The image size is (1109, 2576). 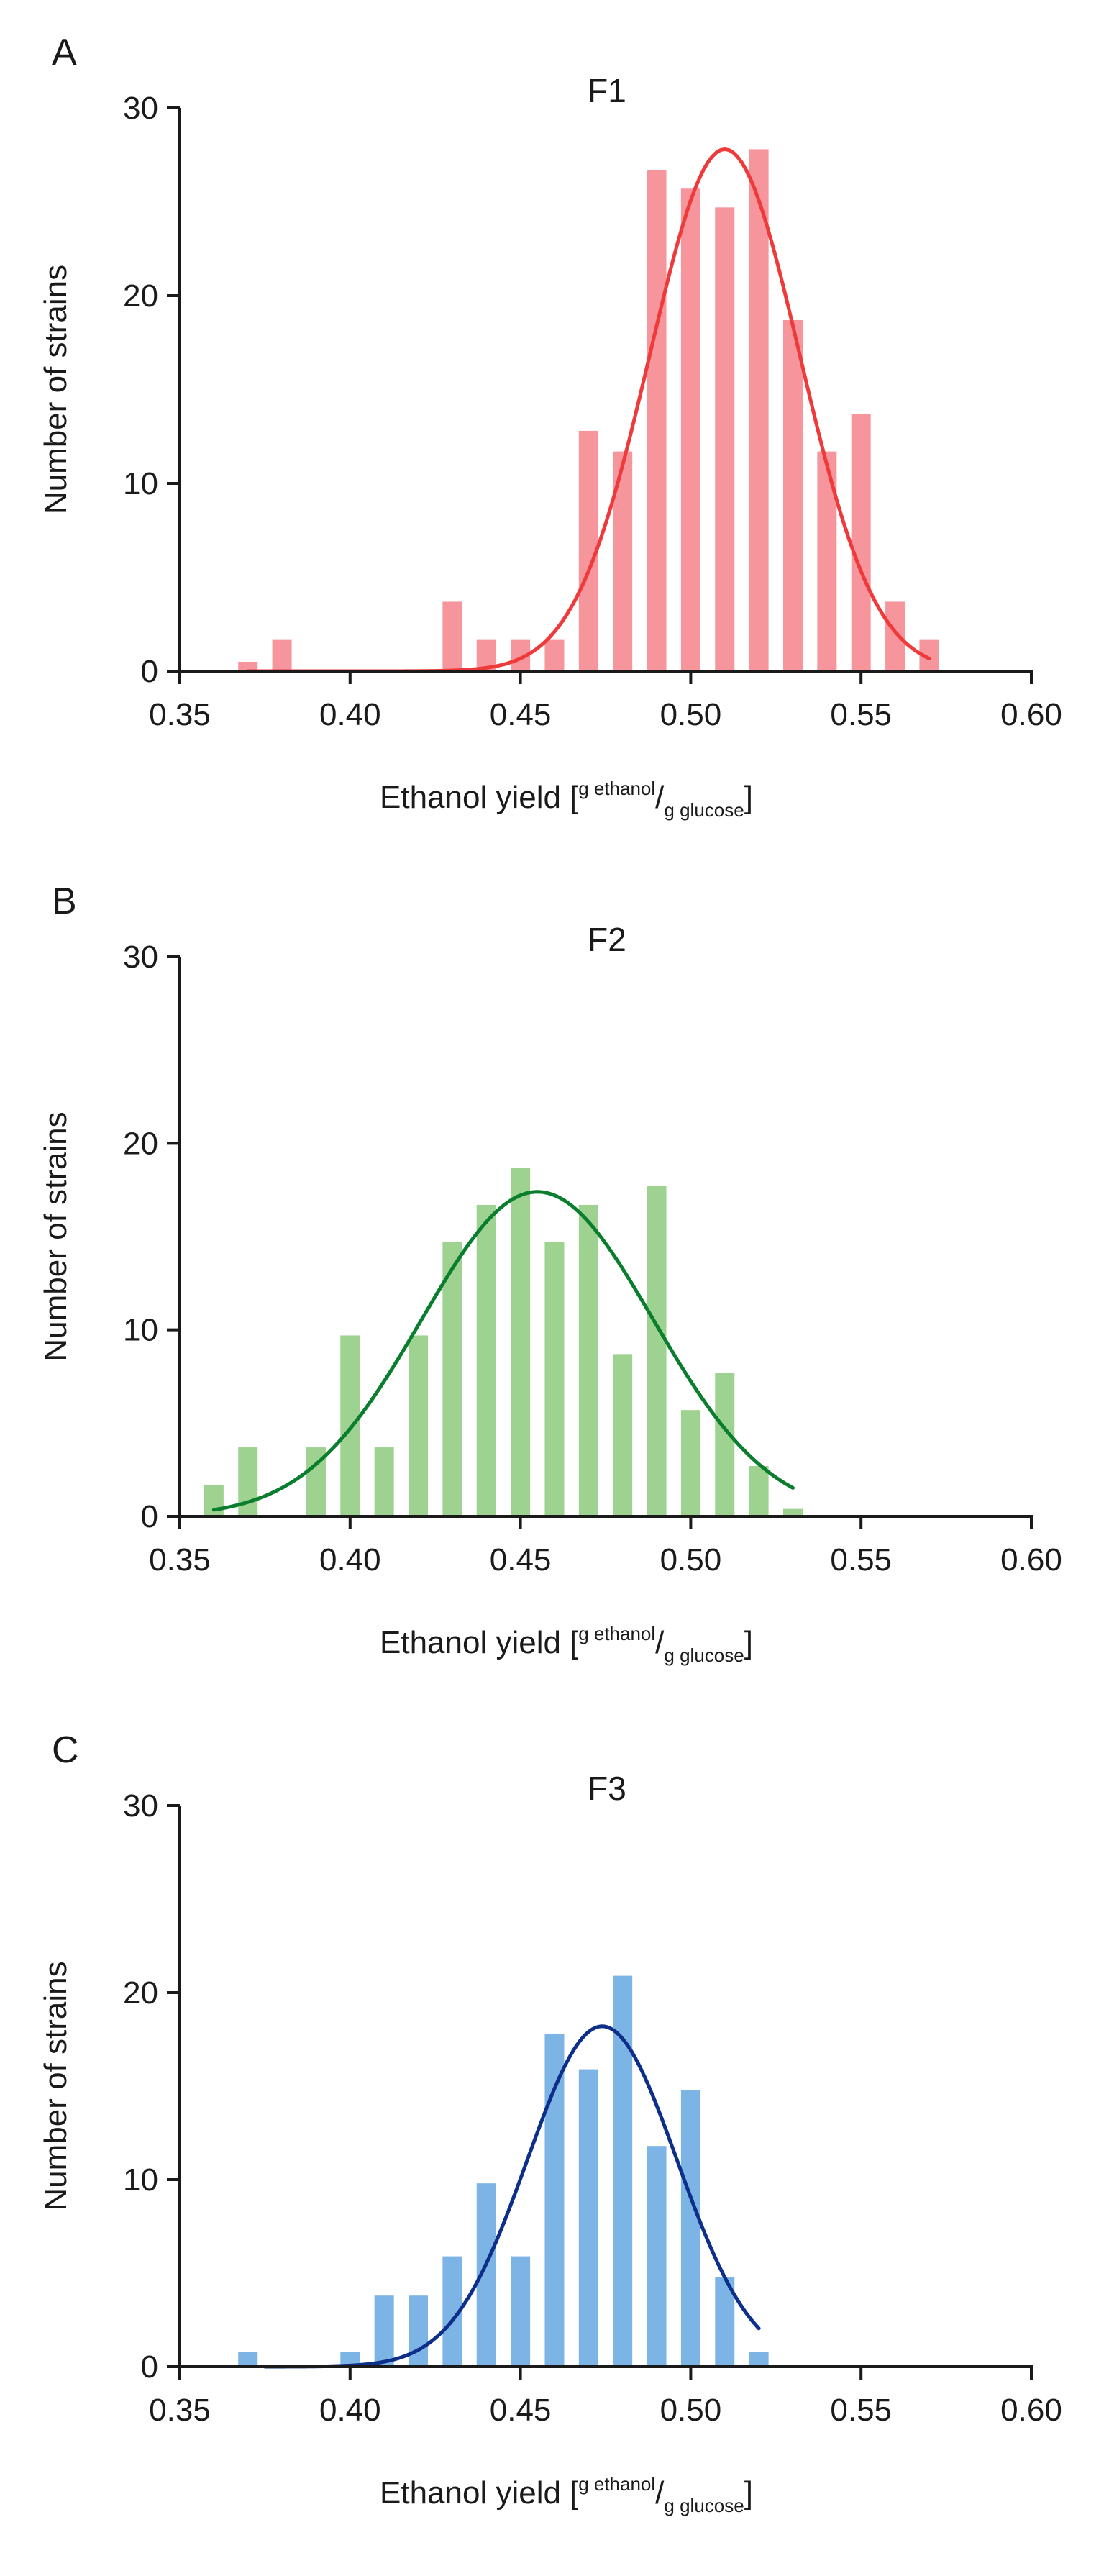 What do you see at coordinates (65, 53) in the screenshot?
I see `panel-letter: A` at bounding box center [65, 53].